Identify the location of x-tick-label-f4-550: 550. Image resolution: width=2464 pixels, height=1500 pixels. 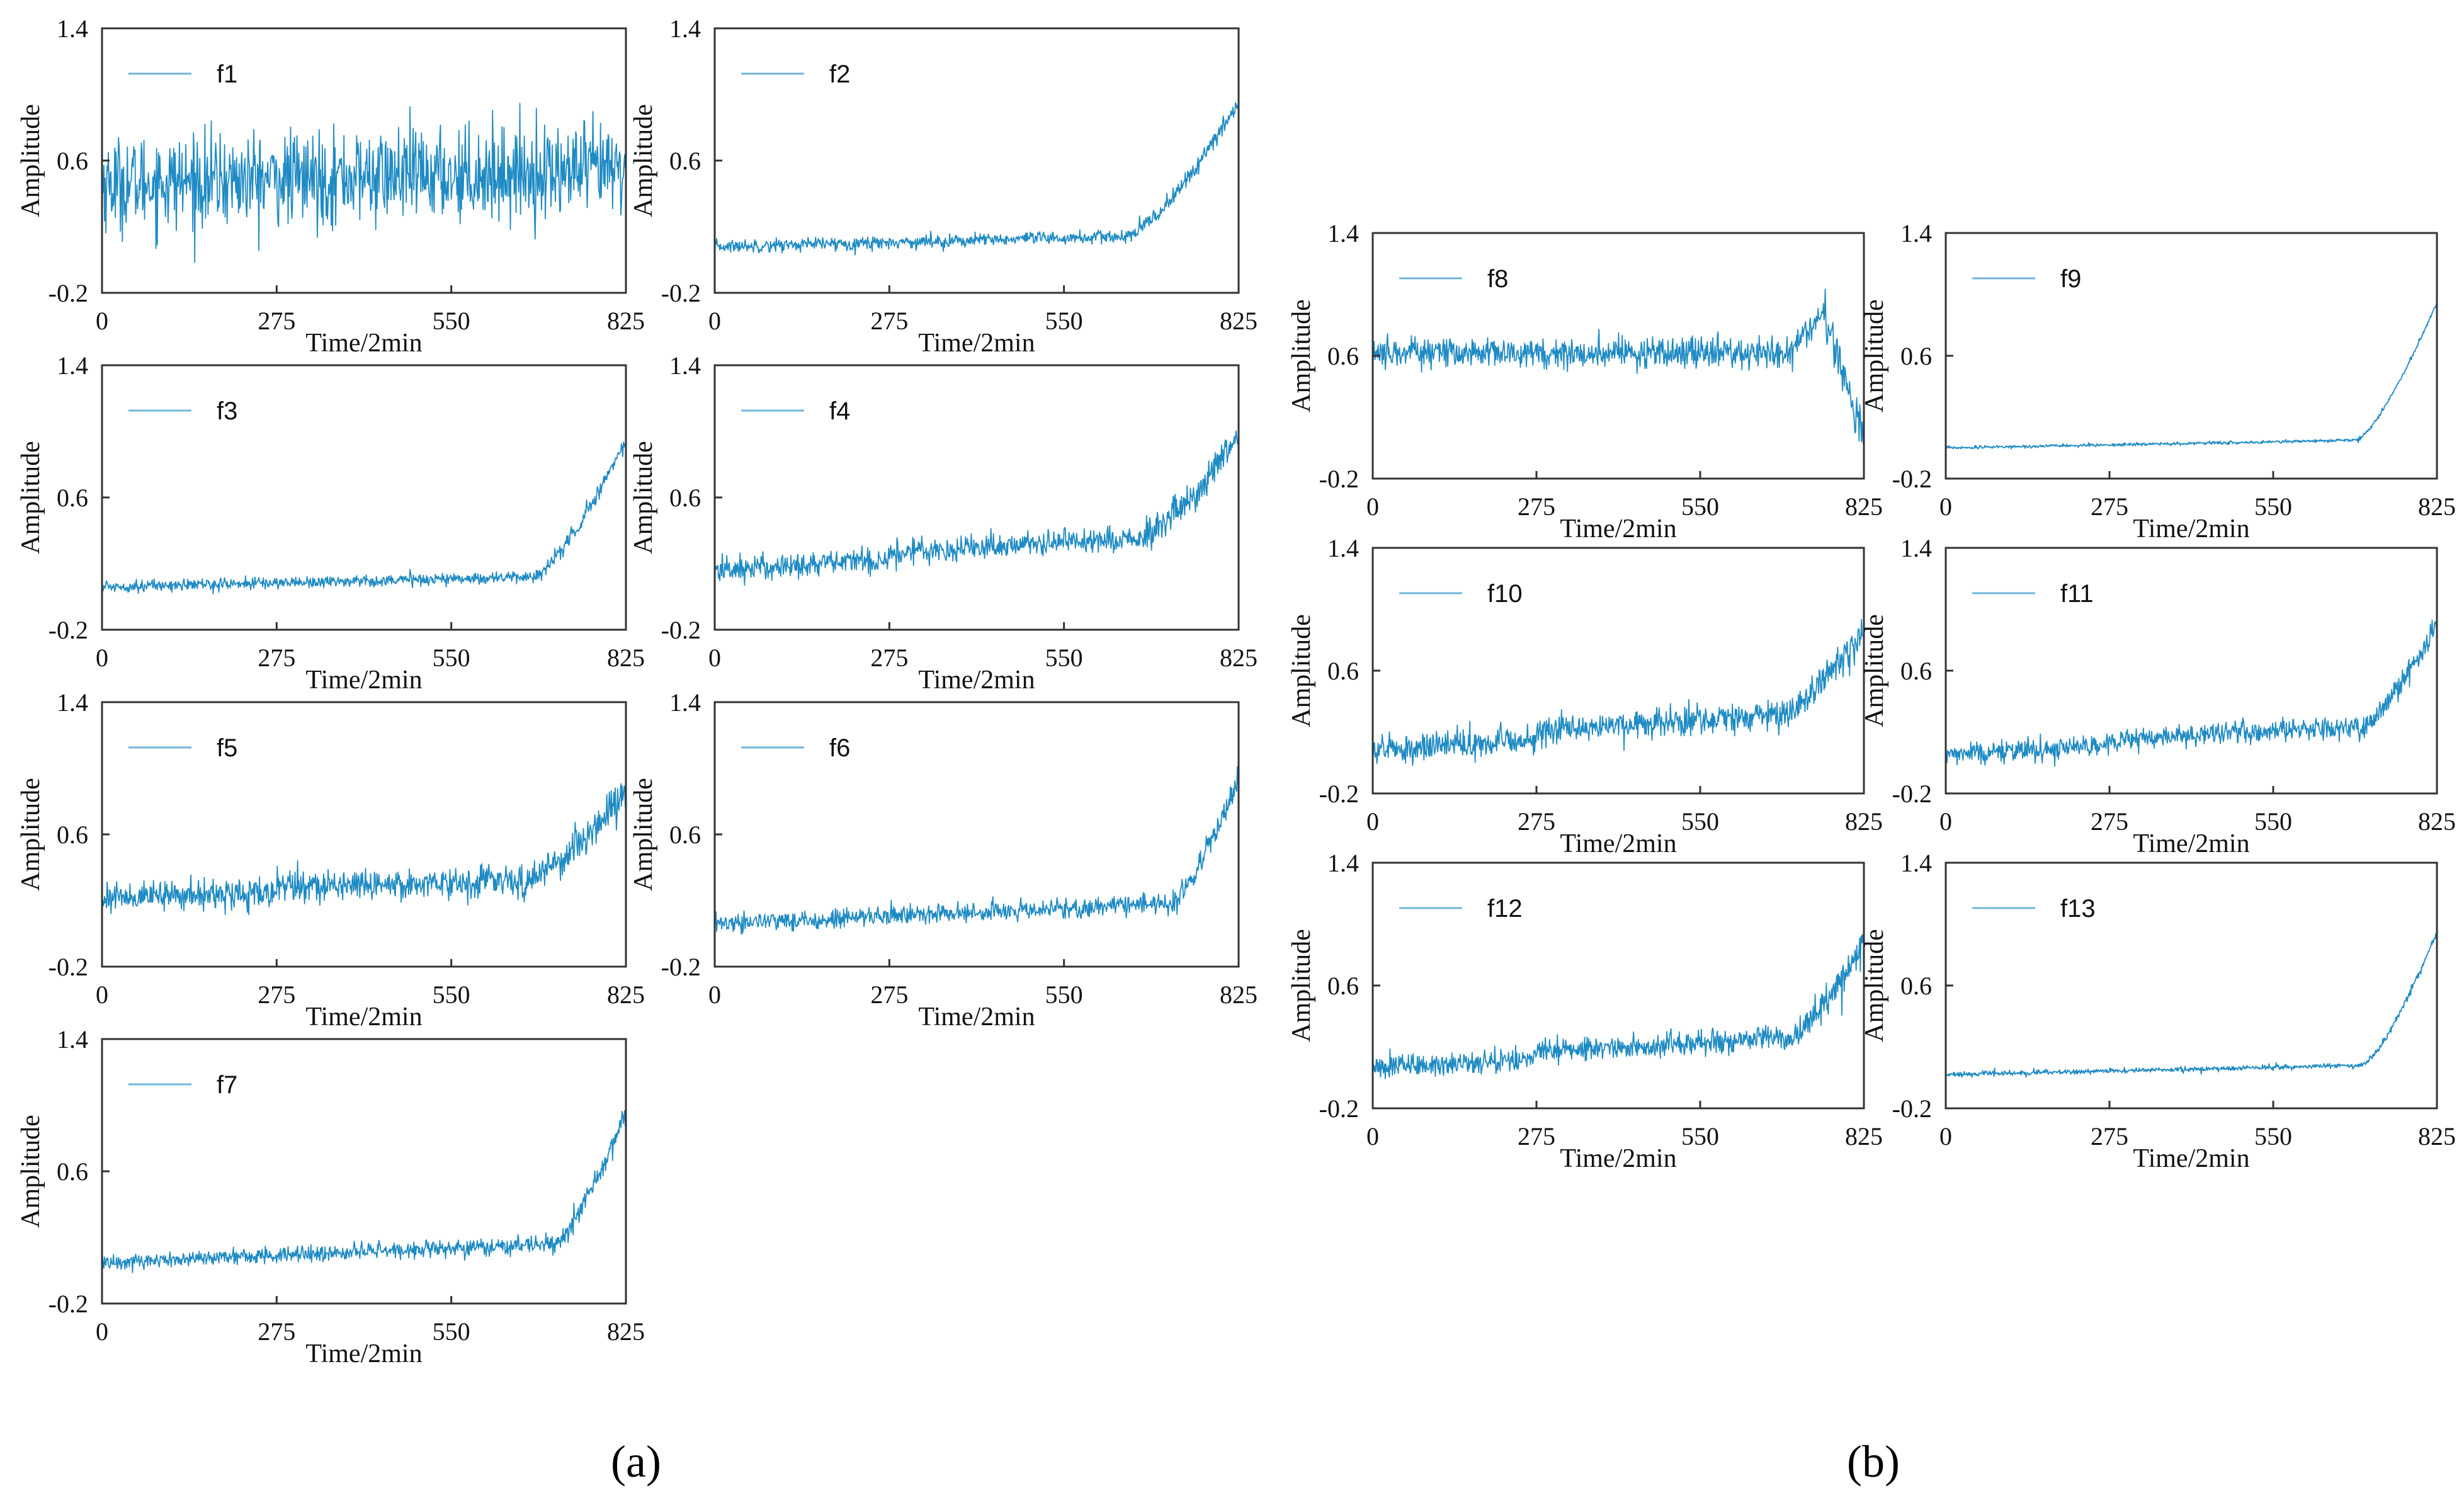
(1064, 658).